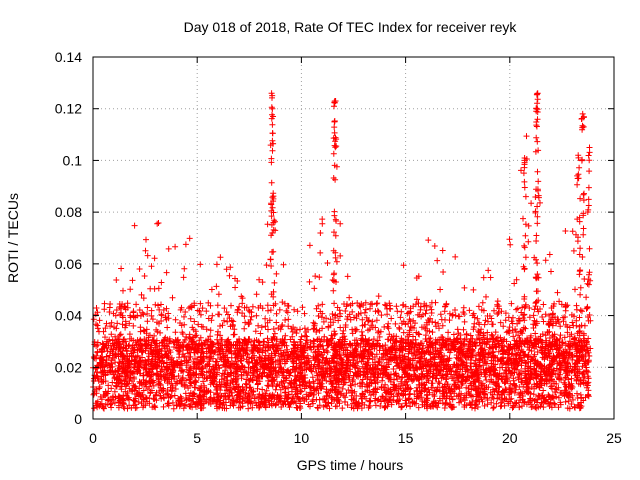 This screenshot has width=640, height=480. What do you see at coordinates (197, 438) in the screenshot?
I see `x-tick-label: 5` at bounding box center [197, 438].